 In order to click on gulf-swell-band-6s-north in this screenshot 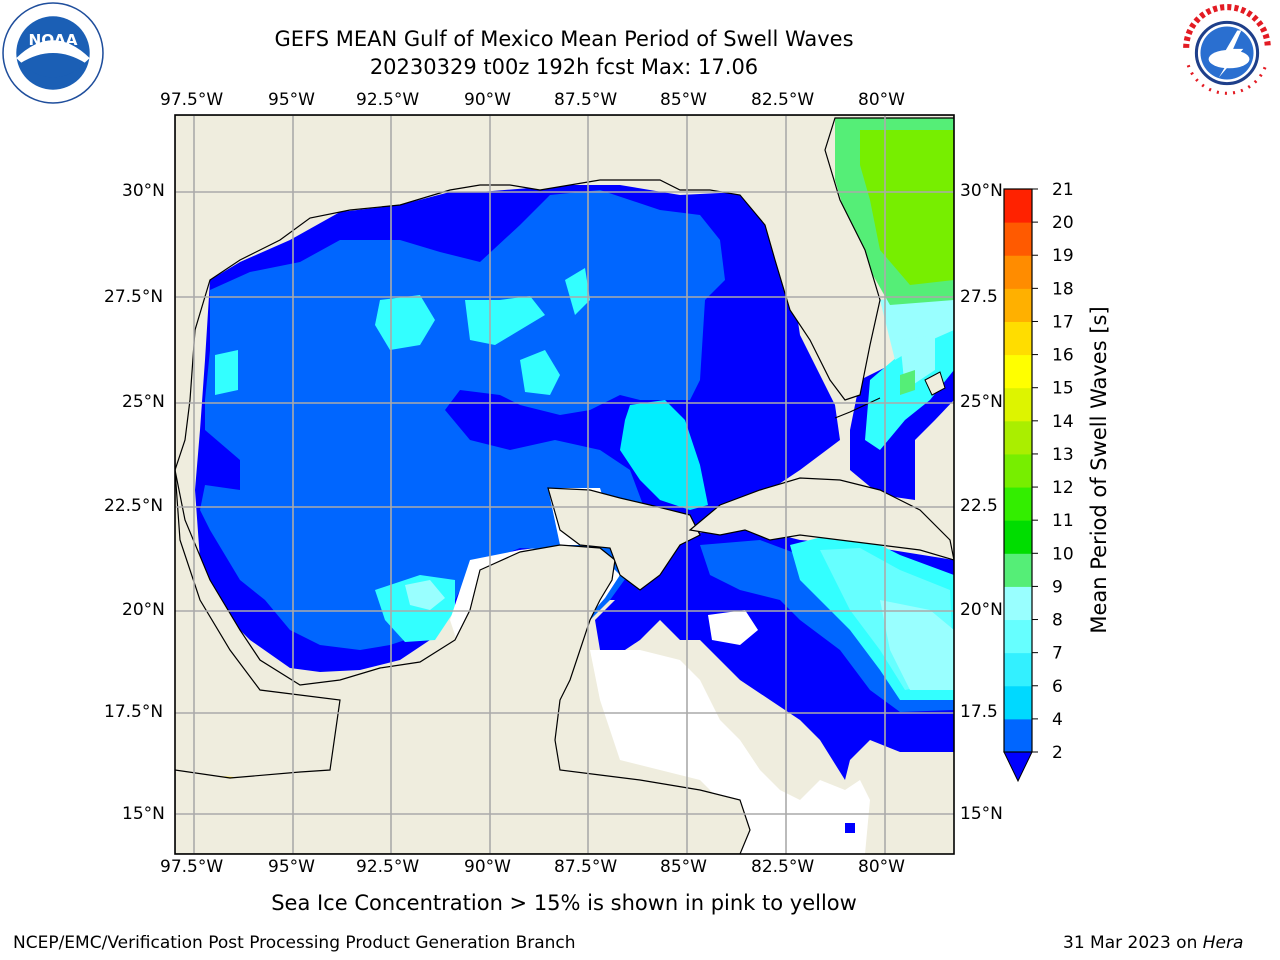, I will do `click(505, 320)`.